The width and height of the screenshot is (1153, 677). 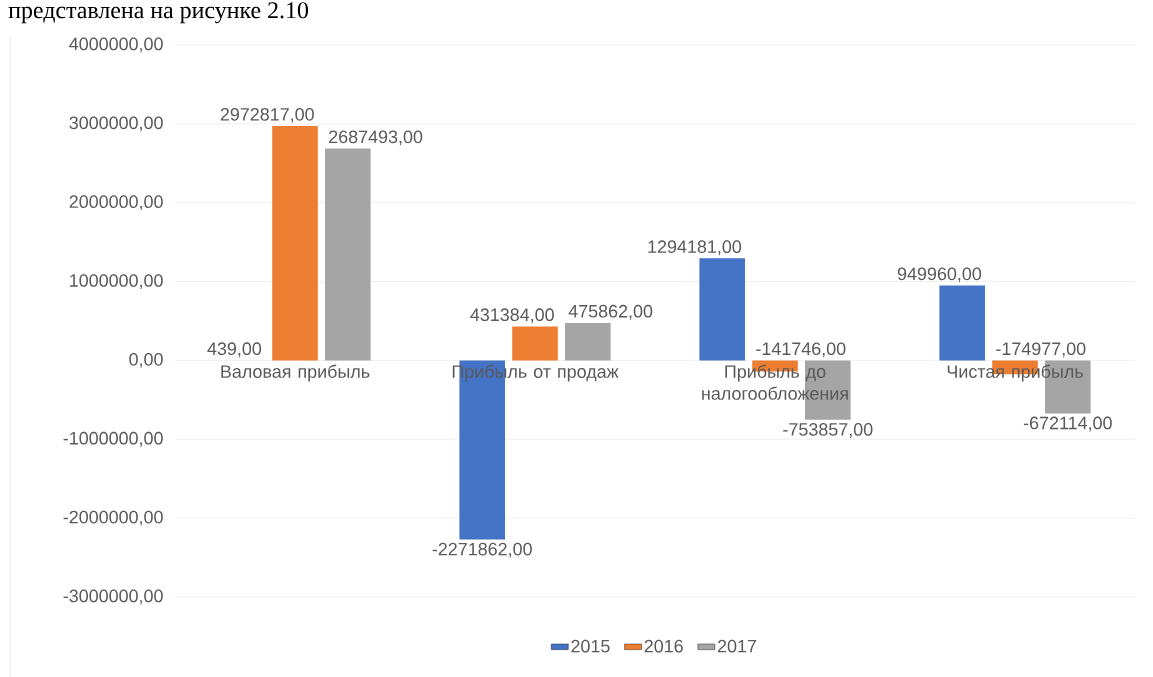 What do you see at coordinates (116, 124) in the screenshot?
I see `y-tick-label: 3000000,00` at bounding box center [116, 124].